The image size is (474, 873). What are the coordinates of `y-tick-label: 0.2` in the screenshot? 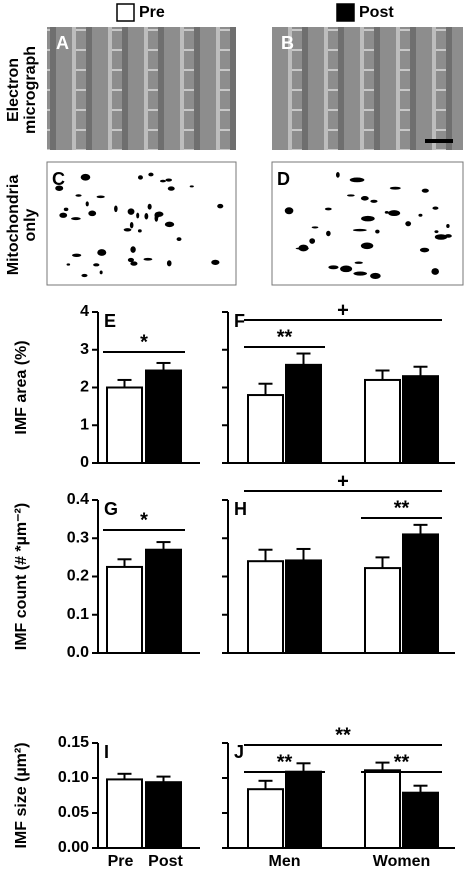 It's located at (78, 576).